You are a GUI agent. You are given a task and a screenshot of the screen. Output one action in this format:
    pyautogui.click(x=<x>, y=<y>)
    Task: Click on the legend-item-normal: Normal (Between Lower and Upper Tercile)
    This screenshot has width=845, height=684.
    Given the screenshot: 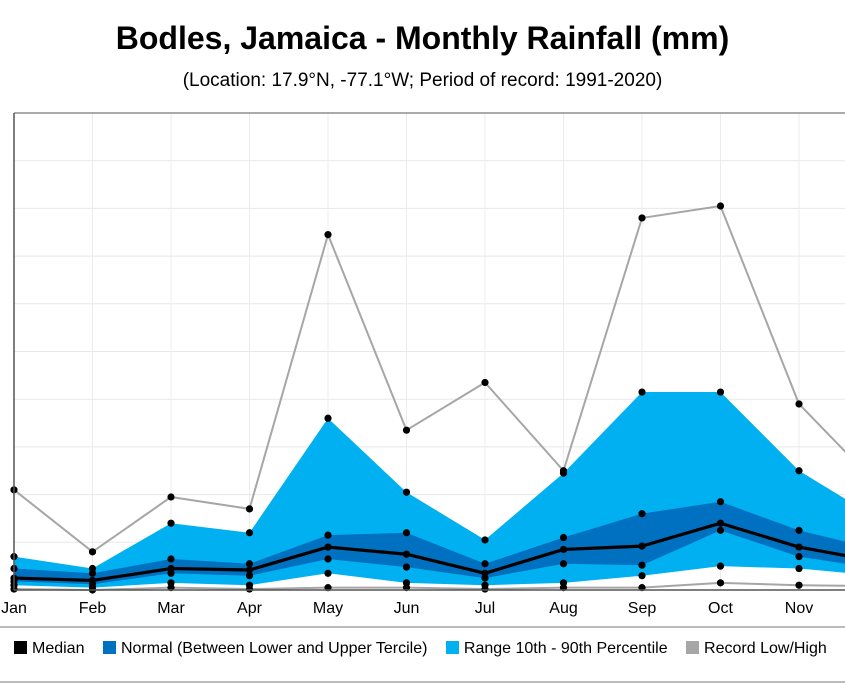 What is the action you would take?
    pyautogui.click(x=265, y=649)
    